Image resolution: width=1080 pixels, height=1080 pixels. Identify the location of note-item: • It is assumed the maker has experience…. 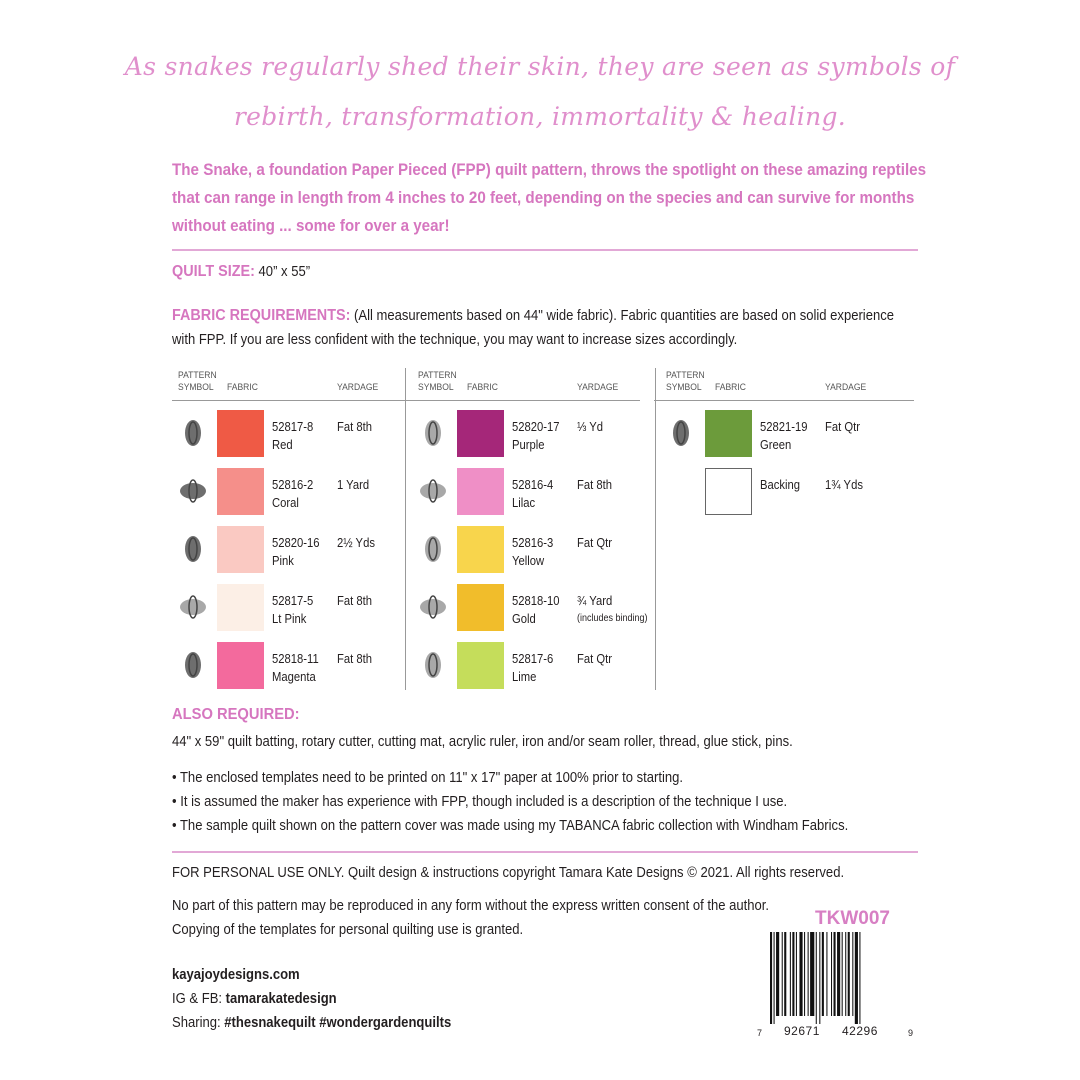
(480, 802).